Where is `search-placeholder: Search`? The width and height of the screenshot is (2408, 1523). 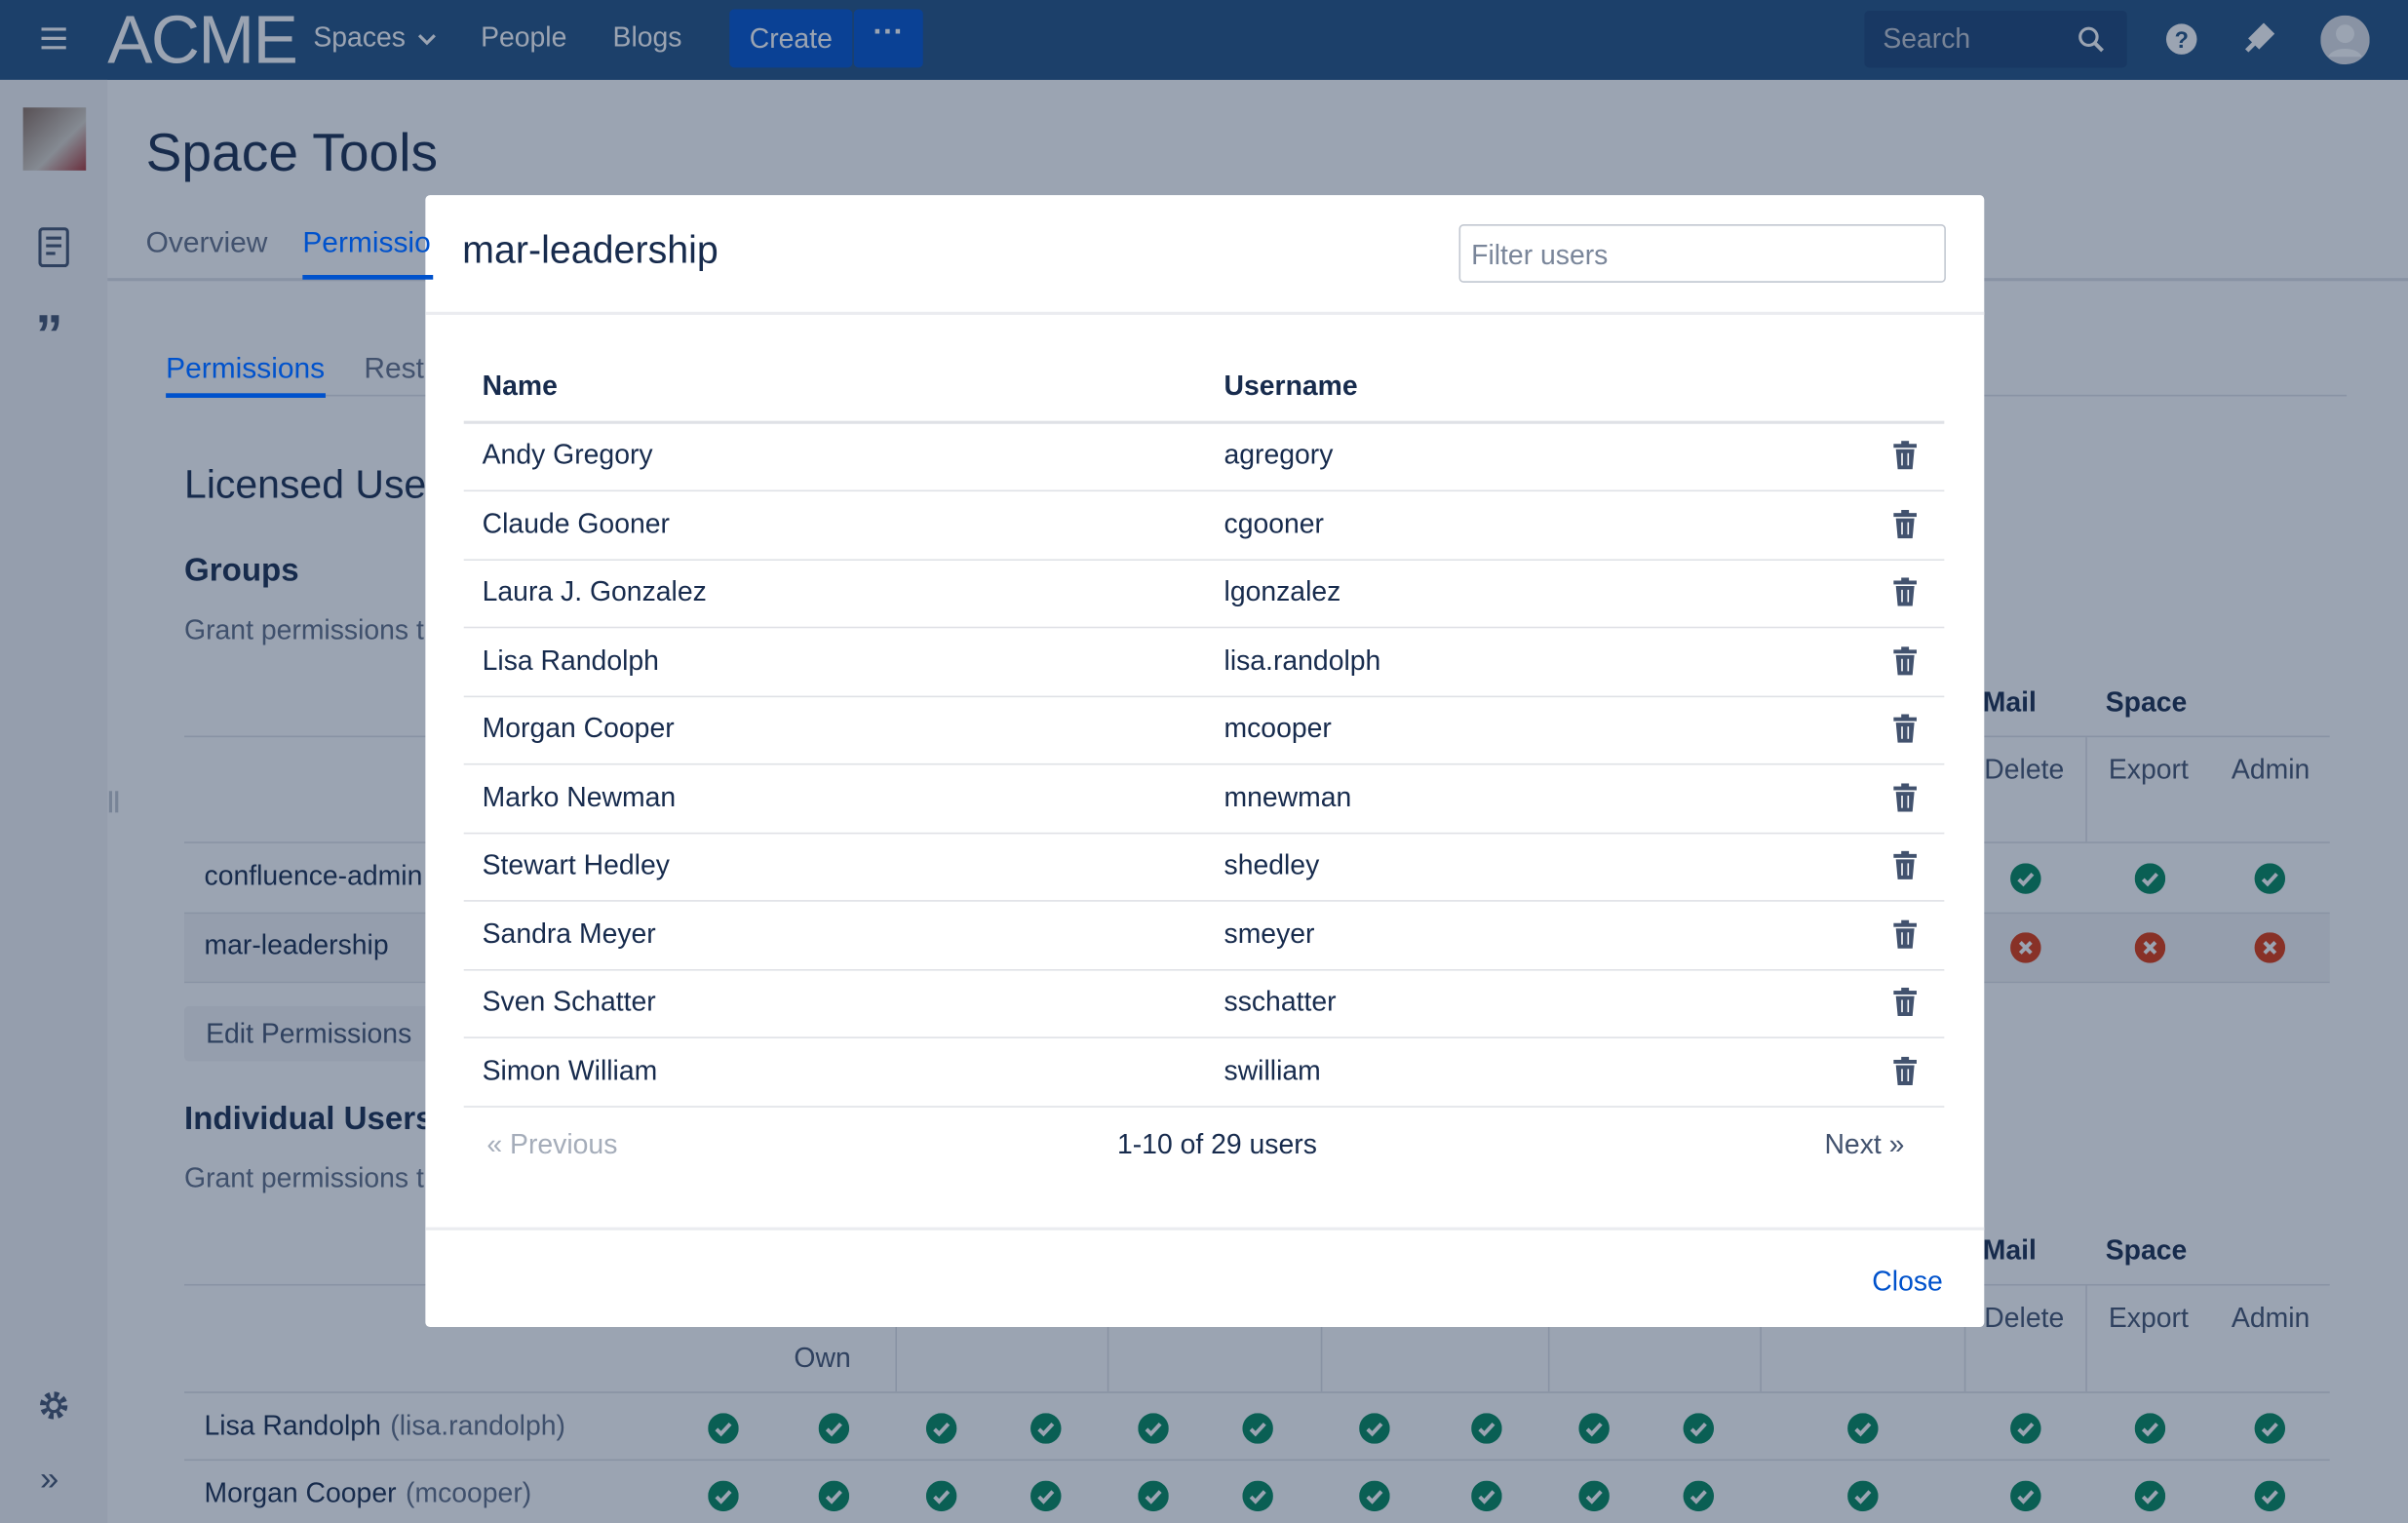
search-placeholder: Search is located at coordinates (1927, 38).